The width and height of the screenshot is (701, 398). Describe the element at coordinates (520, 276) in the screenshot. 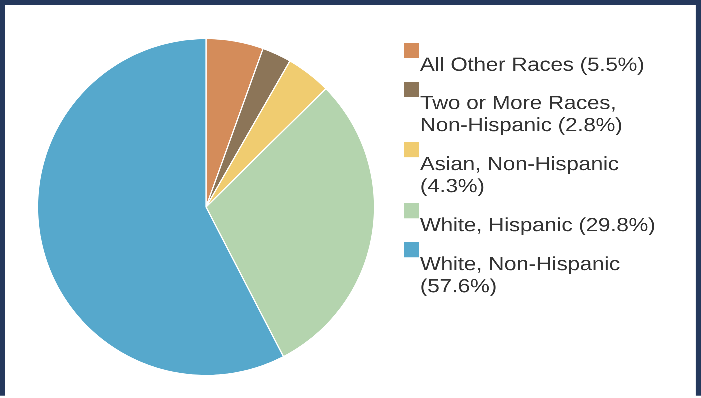

I see `legend-label: White, Non-Hispanic (57.6%)` at that location.